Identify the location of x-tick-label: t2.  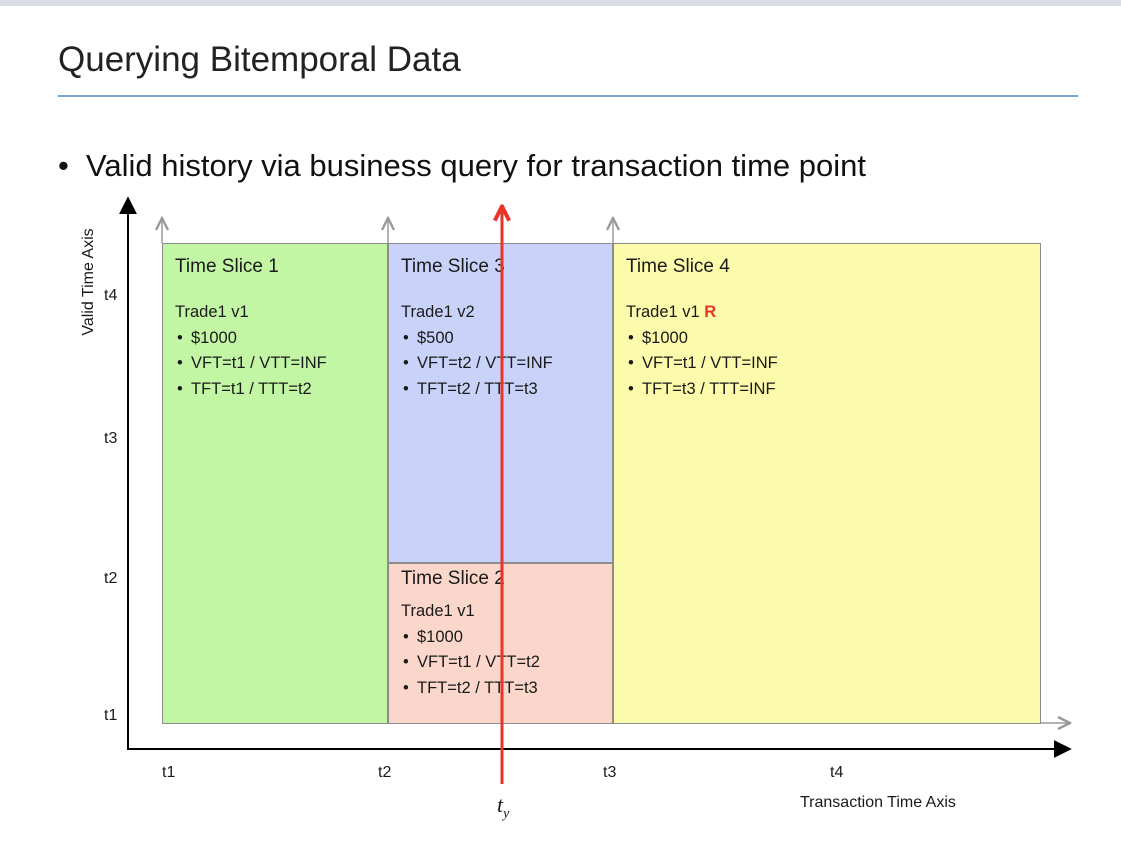
(385, 772).